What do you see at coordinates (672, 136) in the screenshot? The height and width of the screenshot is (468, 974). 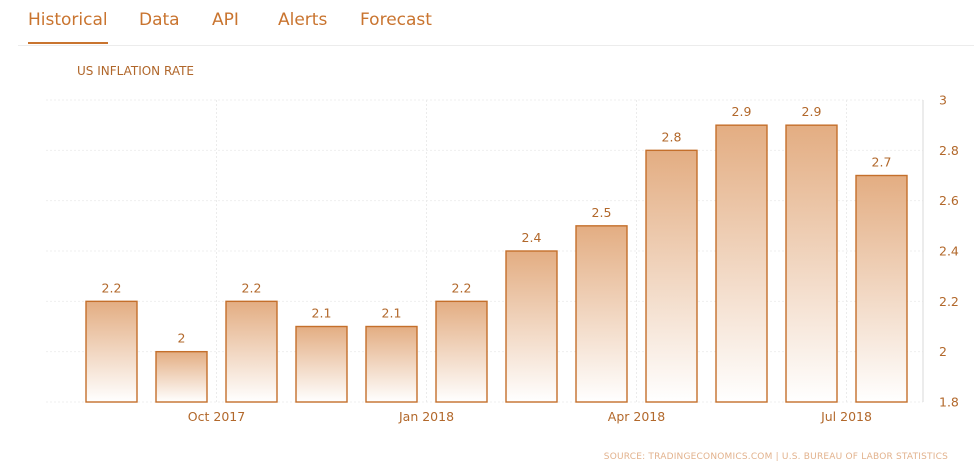 I see `bar-value-label: 2.8` at bounding box center [672, 136].